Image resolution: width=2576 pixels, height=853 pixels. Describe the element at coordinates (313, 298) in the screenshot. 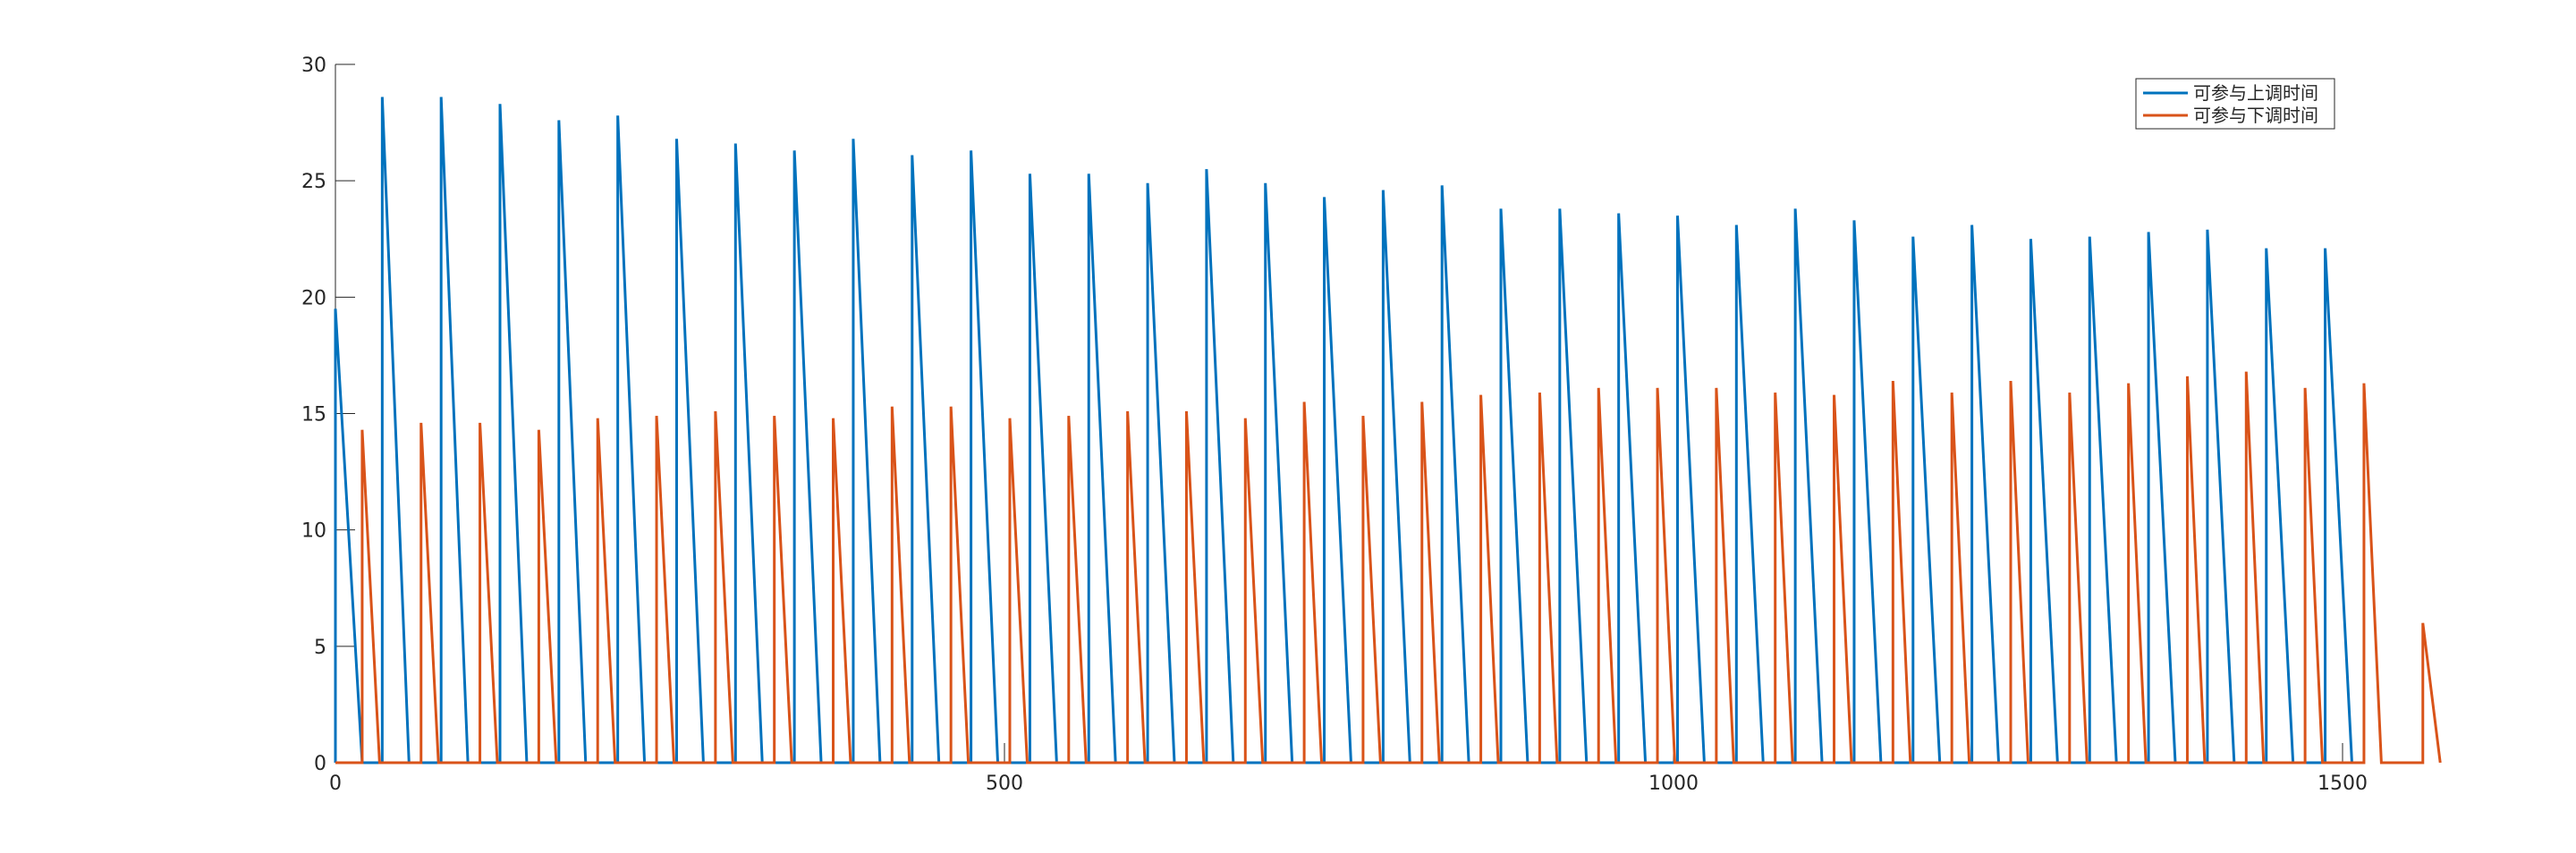

I see `y-tick-label: 20` at that location.